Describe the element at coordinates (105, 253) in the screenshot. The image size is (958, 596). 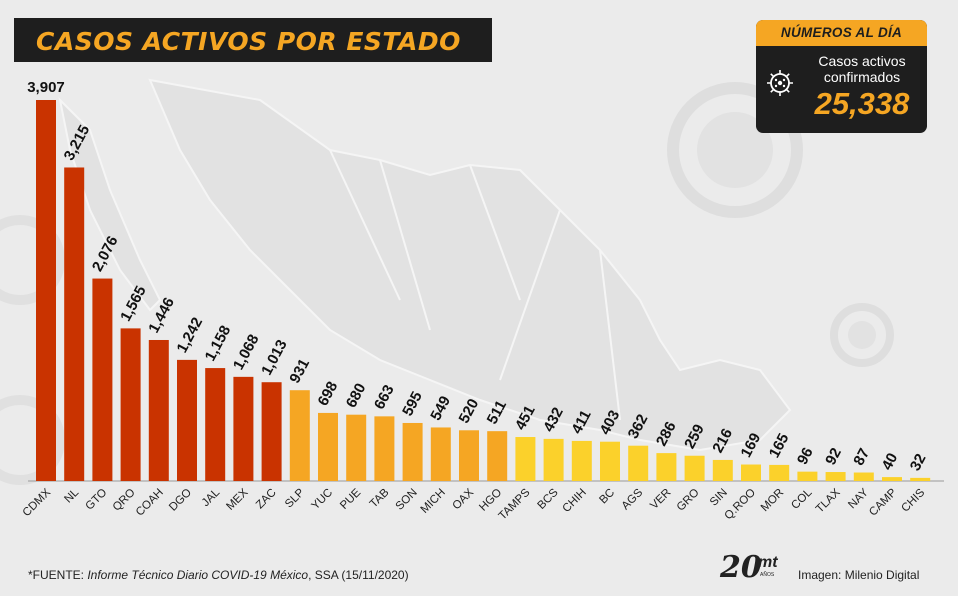
I see `data-label: 2,076` at that location.